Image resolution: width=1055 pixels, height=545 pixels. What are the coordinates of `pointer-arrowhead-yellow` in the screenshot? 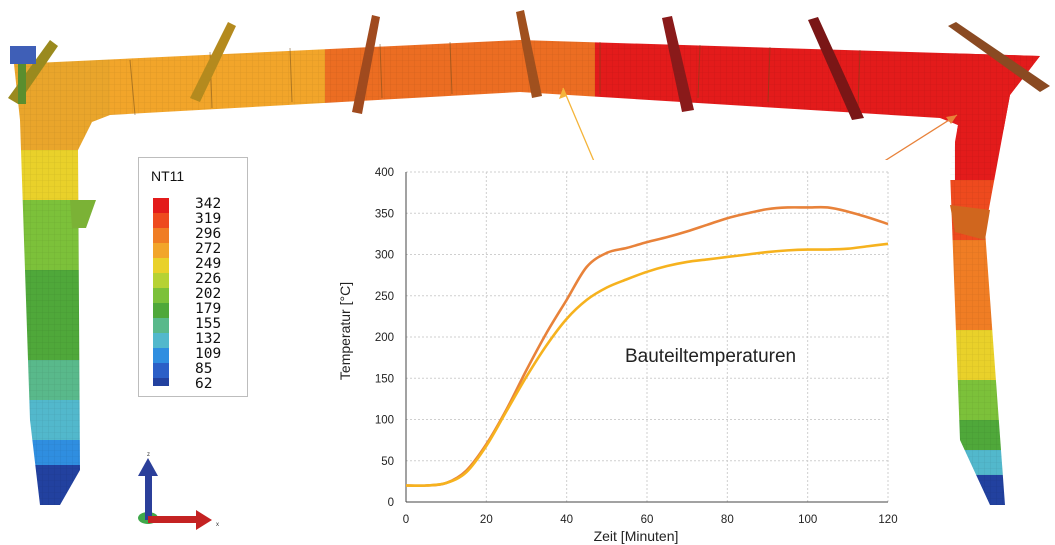 It's located at (563, 93).